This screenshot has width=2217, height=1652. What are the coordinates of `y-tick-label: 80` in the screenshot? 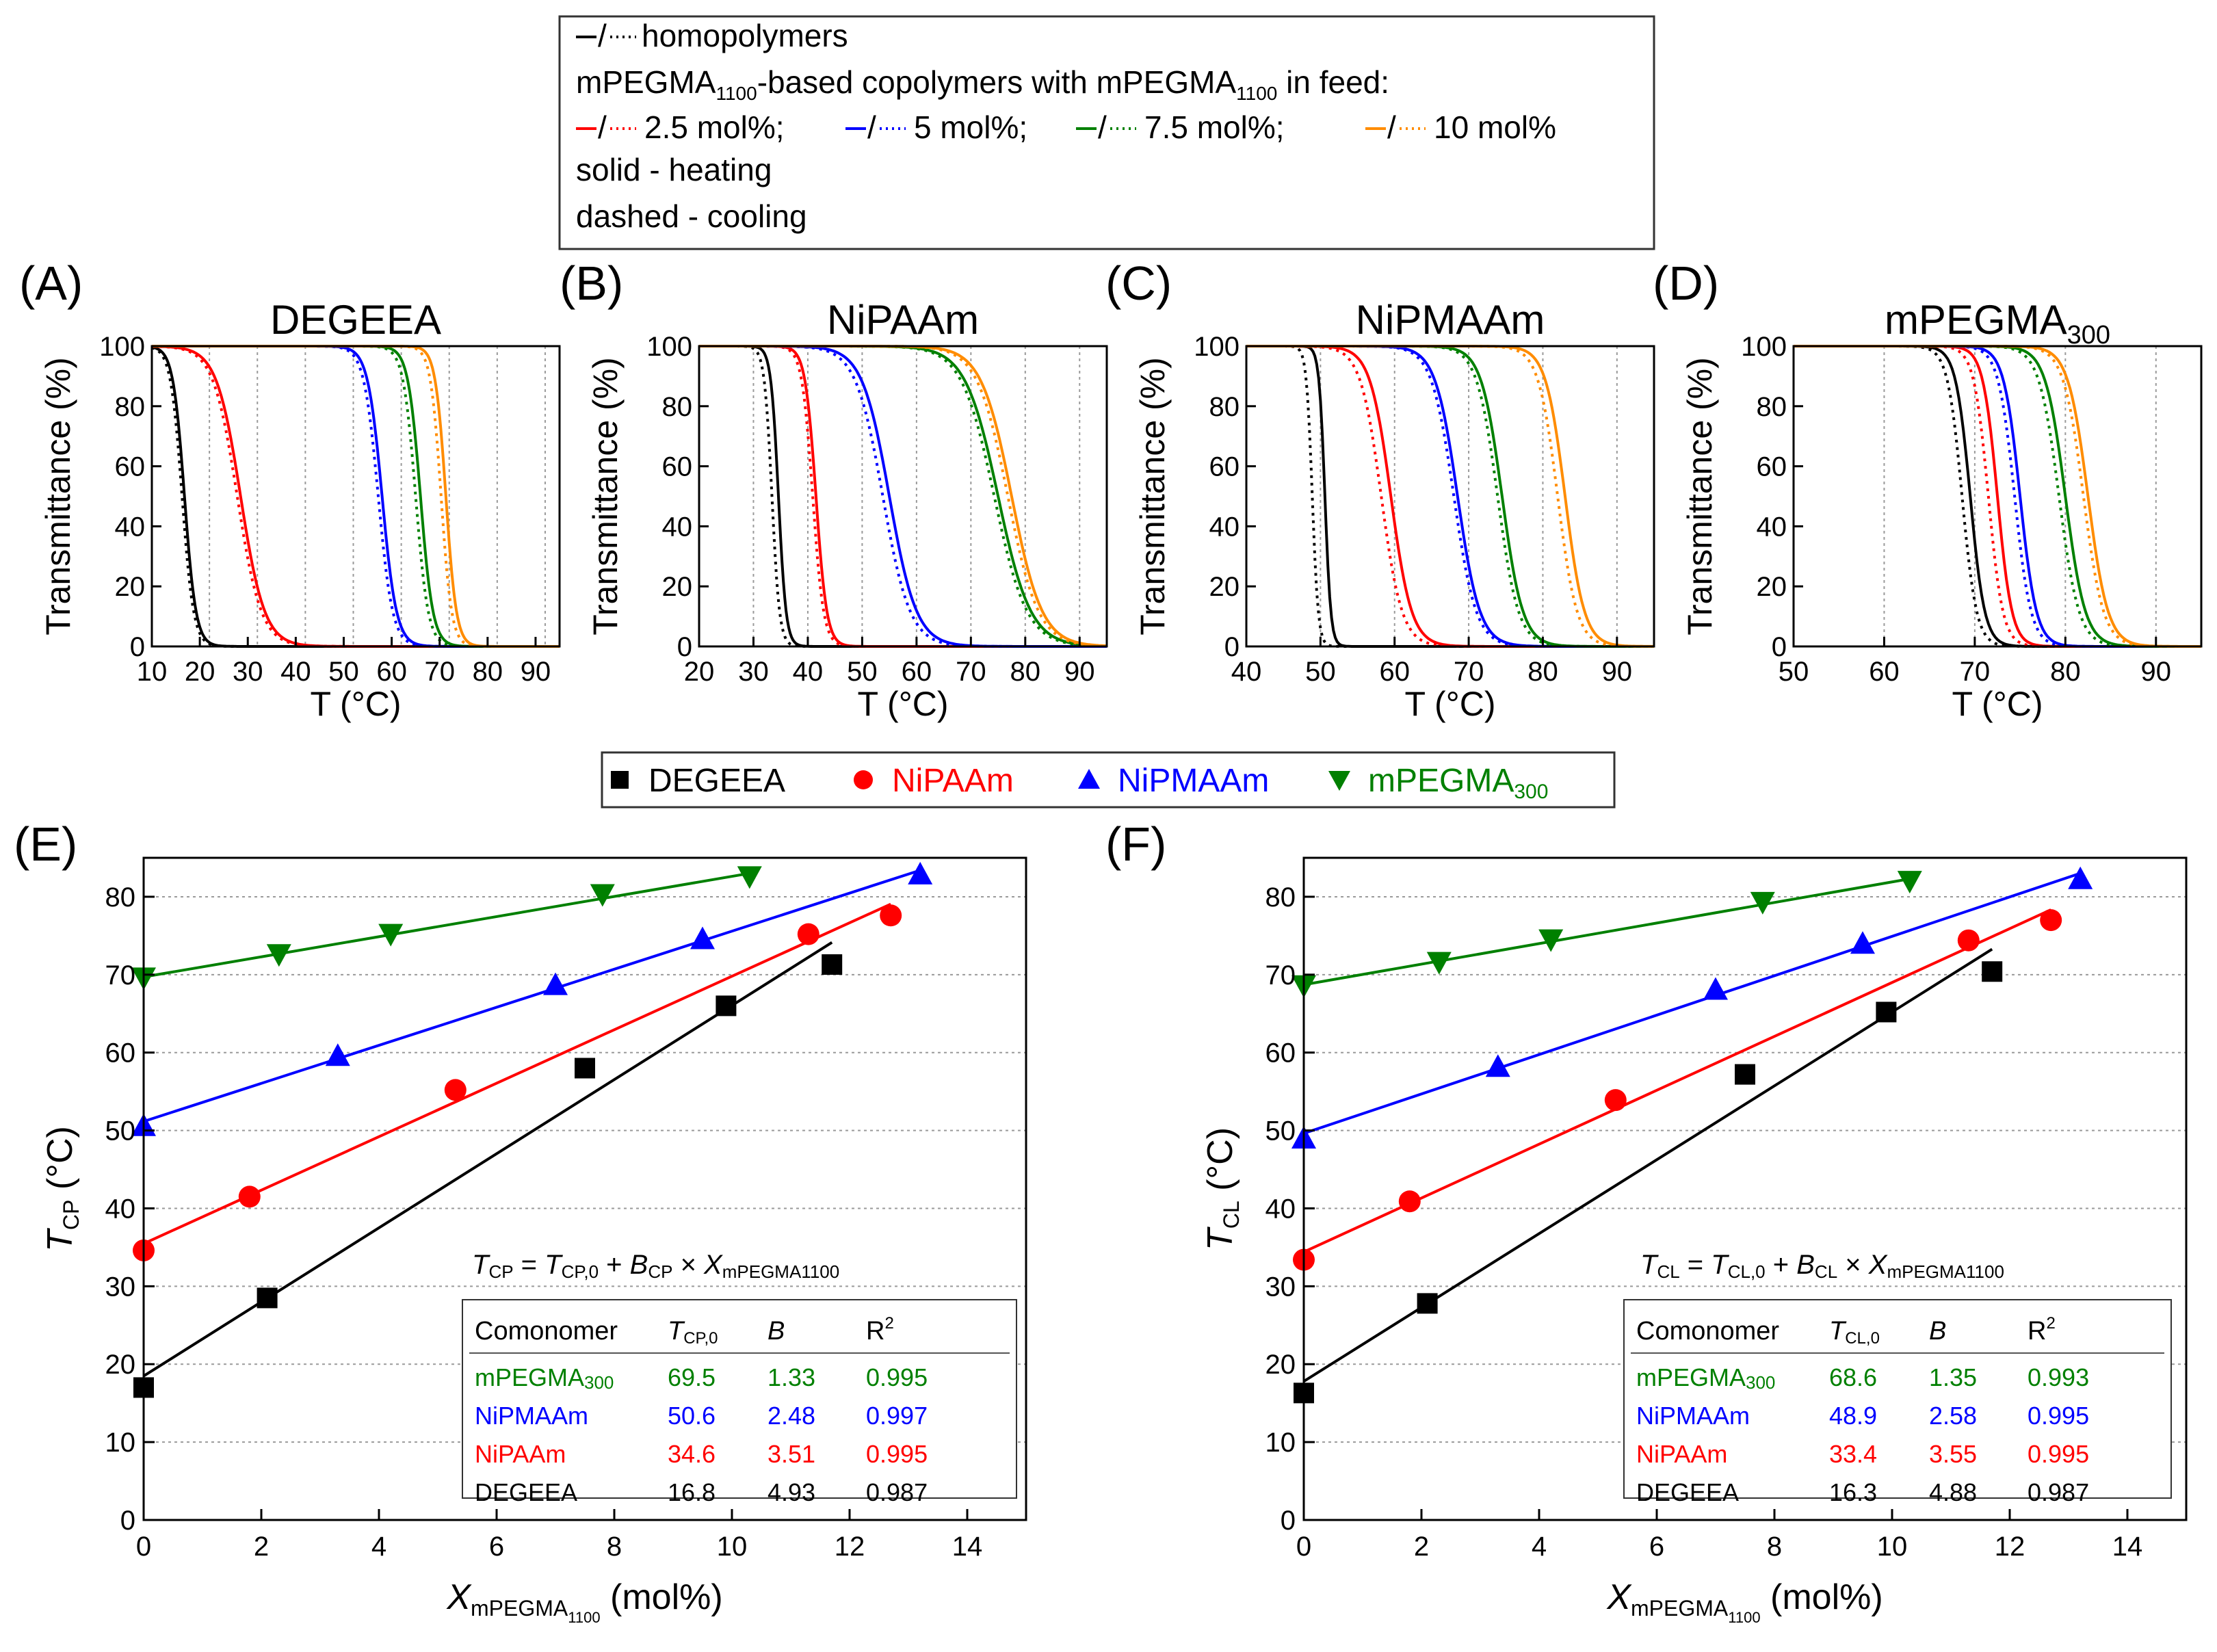 It's located at (677, 407).